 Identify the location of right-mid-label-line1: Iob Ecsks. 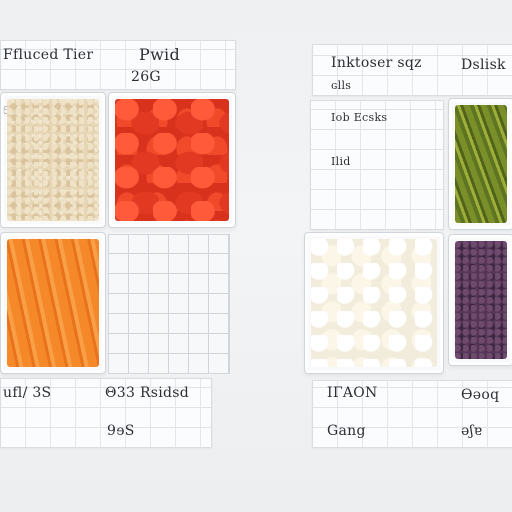
(359, 117).